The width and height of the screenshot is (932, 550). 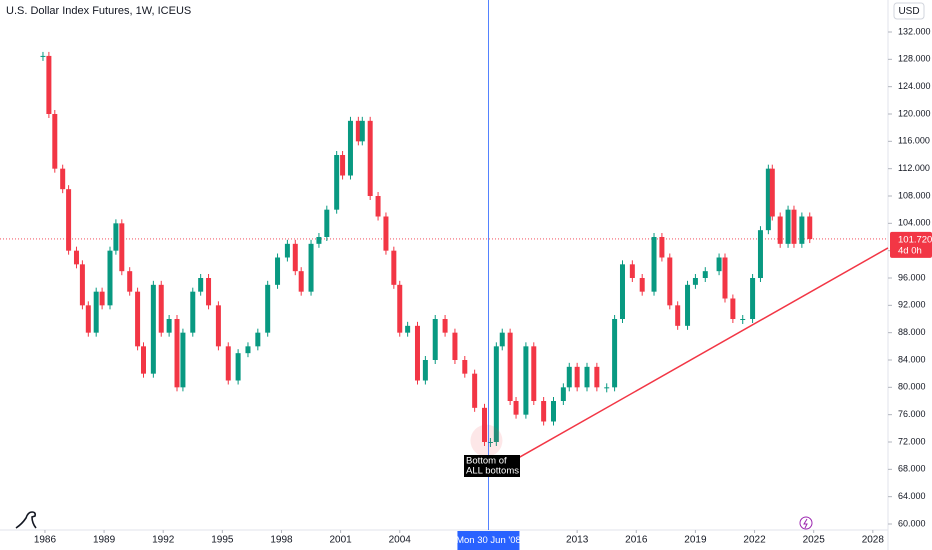 I want to click on x-tick-label: 2019, so click(x=695, y=540).